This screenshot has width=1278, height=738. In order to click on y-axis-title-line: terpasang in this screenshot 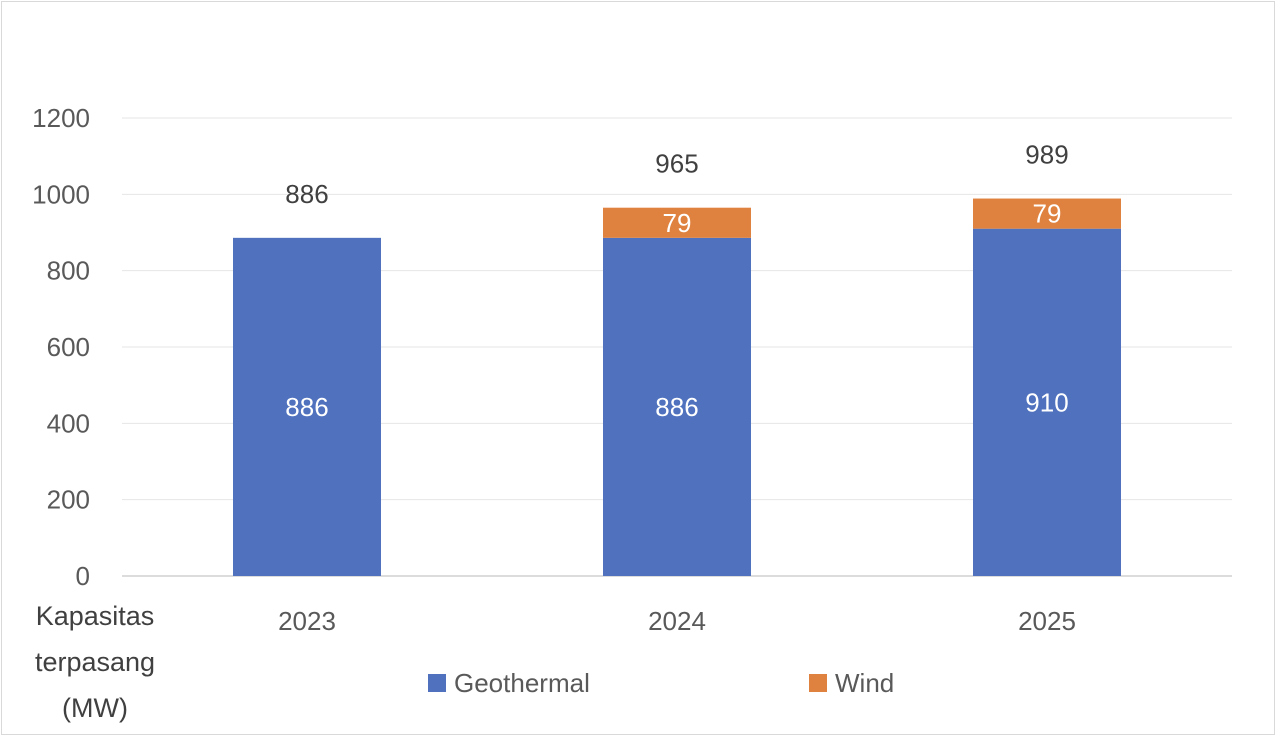, I will do `click(95, 662)`.